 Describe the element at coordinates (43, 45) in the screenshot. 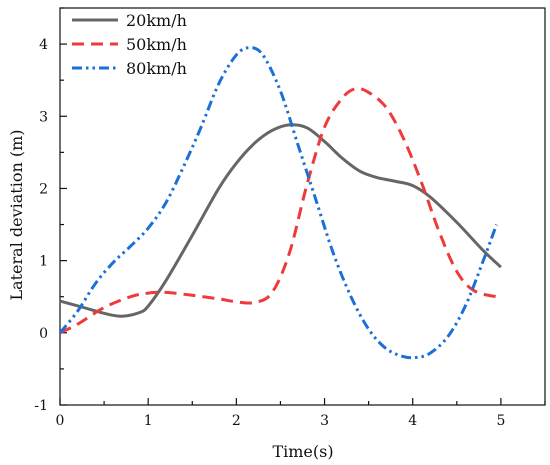

I see `y-tick-label: 4` at that location.